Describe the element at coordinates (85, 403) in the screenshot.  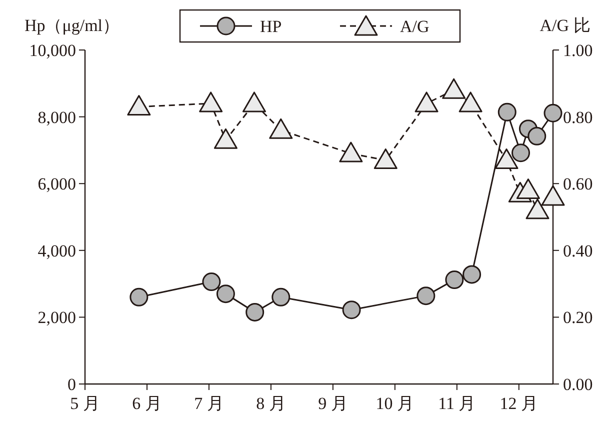
I see `x-tick-label: 5 月` at that location.